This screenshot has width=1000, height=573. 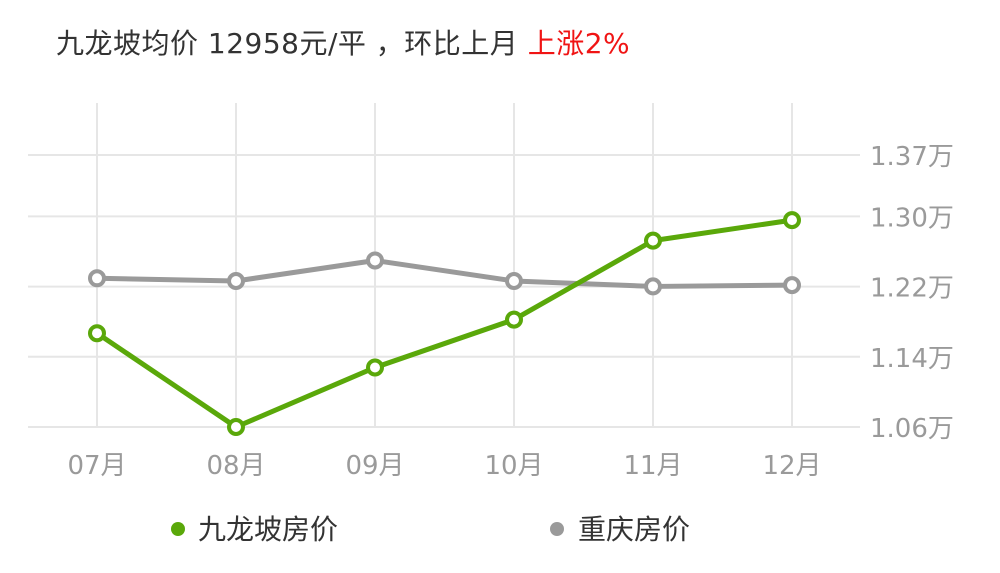 What do you see at coordinates (634, 529) in the screenshot?
I see `legend-label: 重庆房价` at bounding box center [634, 529].